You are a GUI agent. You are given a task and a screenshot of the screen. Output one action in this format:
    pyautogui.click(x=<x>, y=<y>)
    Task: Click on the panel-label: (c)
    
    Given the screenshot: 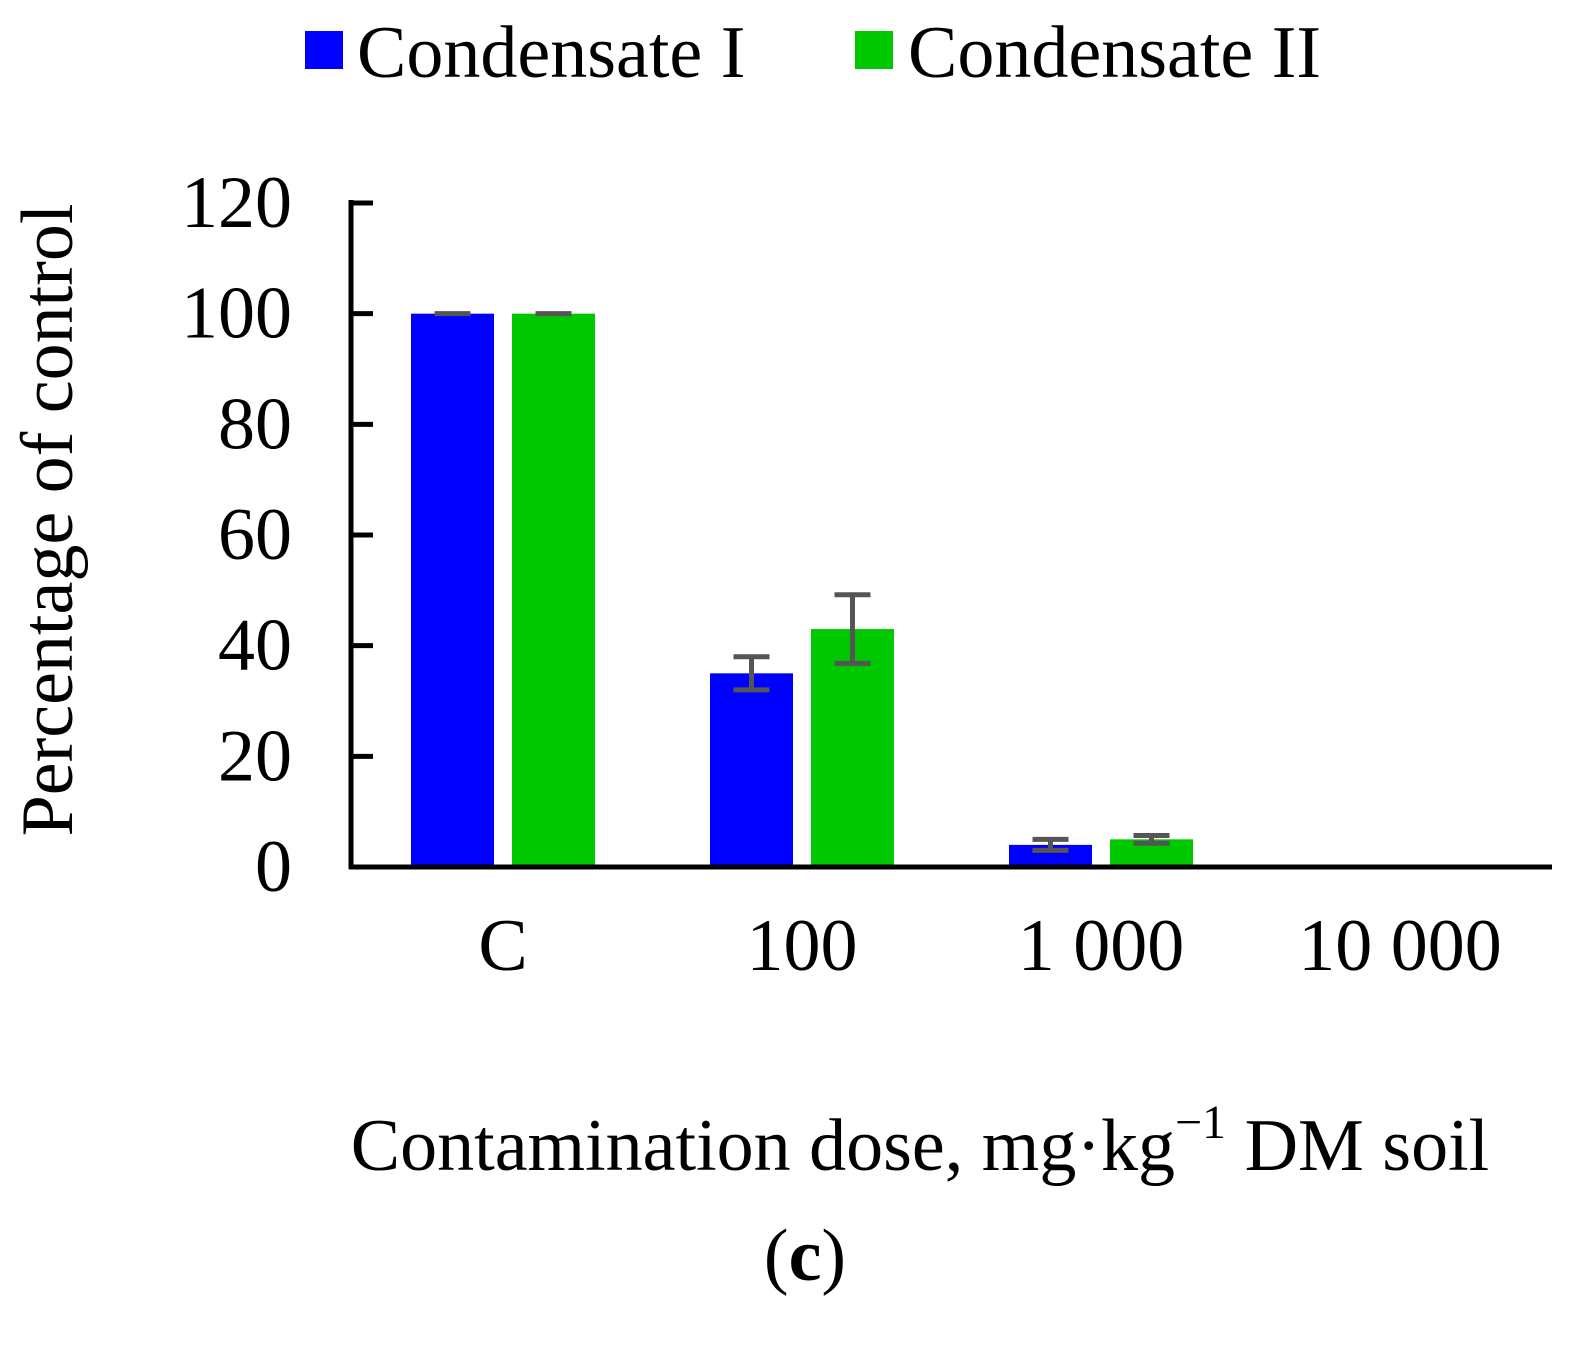 What is the action you would take?
    pyautogui.click(x=805, y=1256)
    